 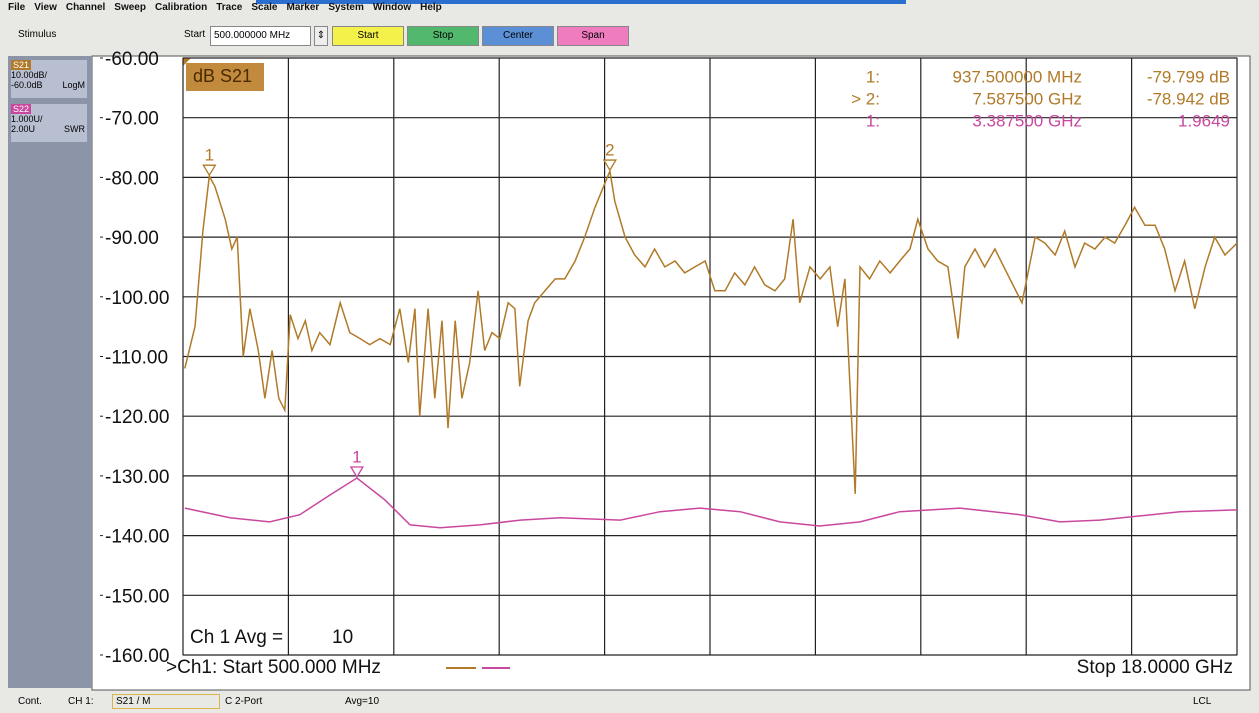 I want to click on y-tick-label: -70.00, so click(x=132, y=119).